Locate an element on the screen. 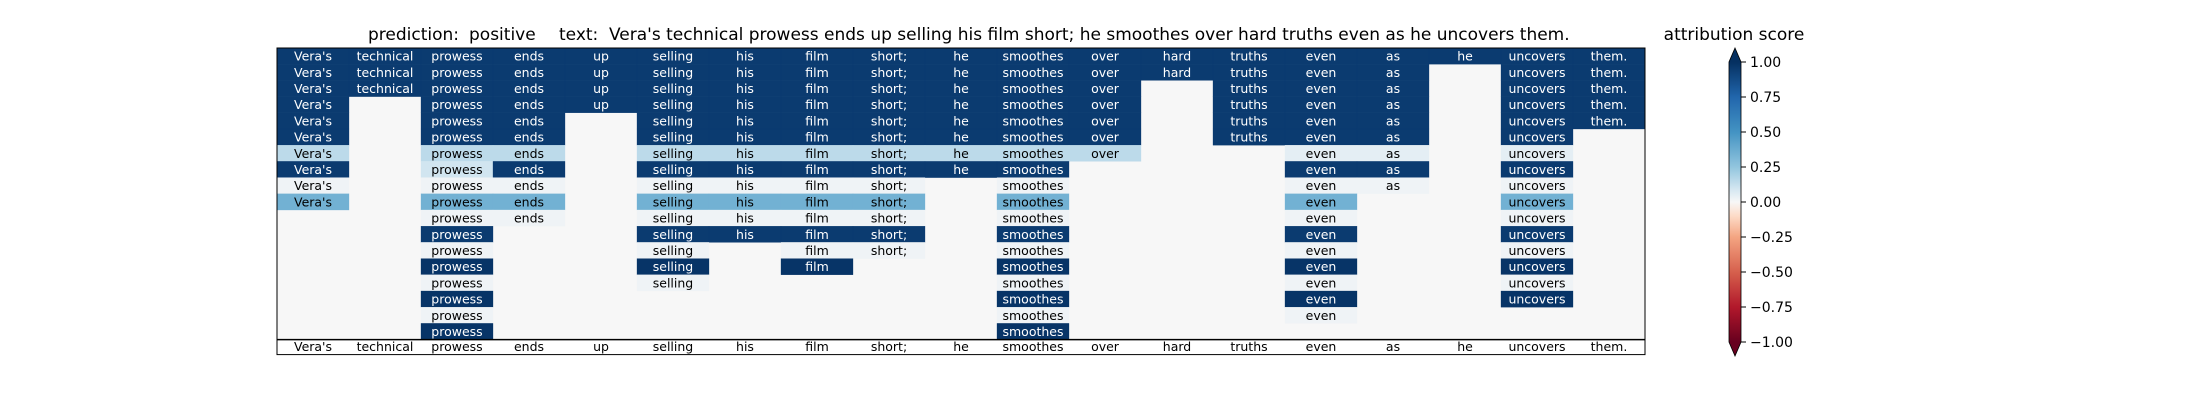  bottom-token-label: ends is located at coordinates (529, 346).